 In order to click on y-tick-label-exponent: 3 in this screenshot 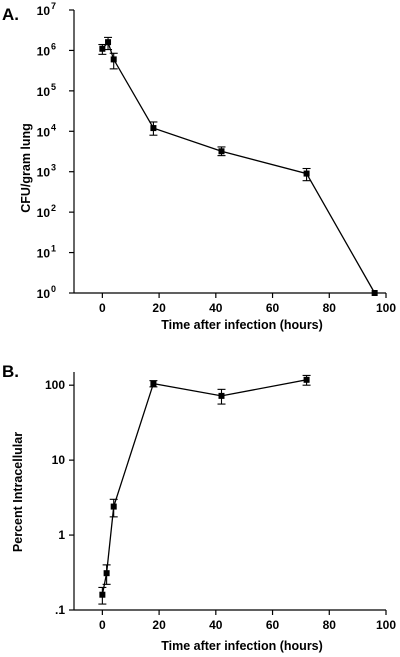, I will do `click(53, 168)`.